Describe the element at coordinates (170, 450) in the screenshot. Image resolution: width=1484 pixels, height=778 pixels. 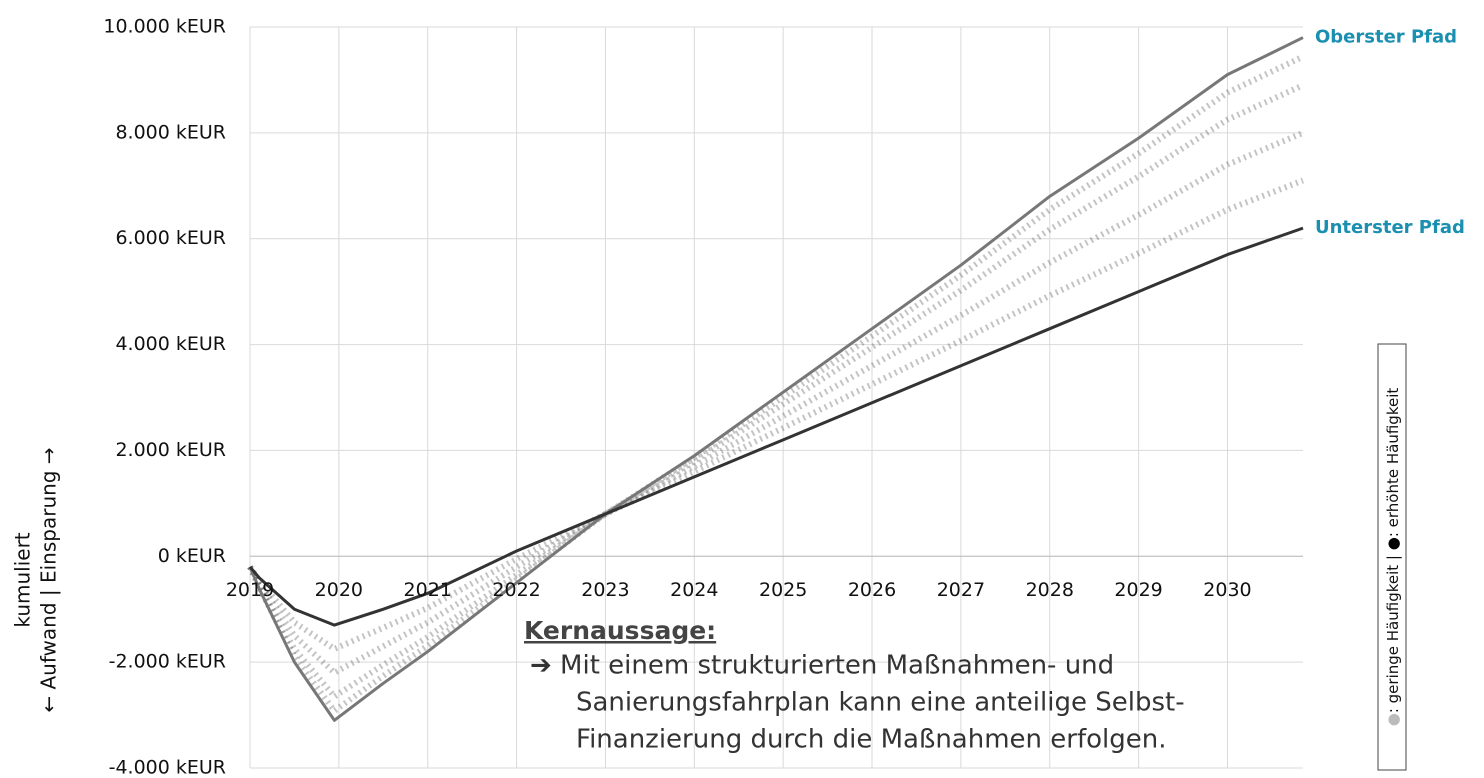
I see `y-tick-label: 2.000 kEUR` at that location.